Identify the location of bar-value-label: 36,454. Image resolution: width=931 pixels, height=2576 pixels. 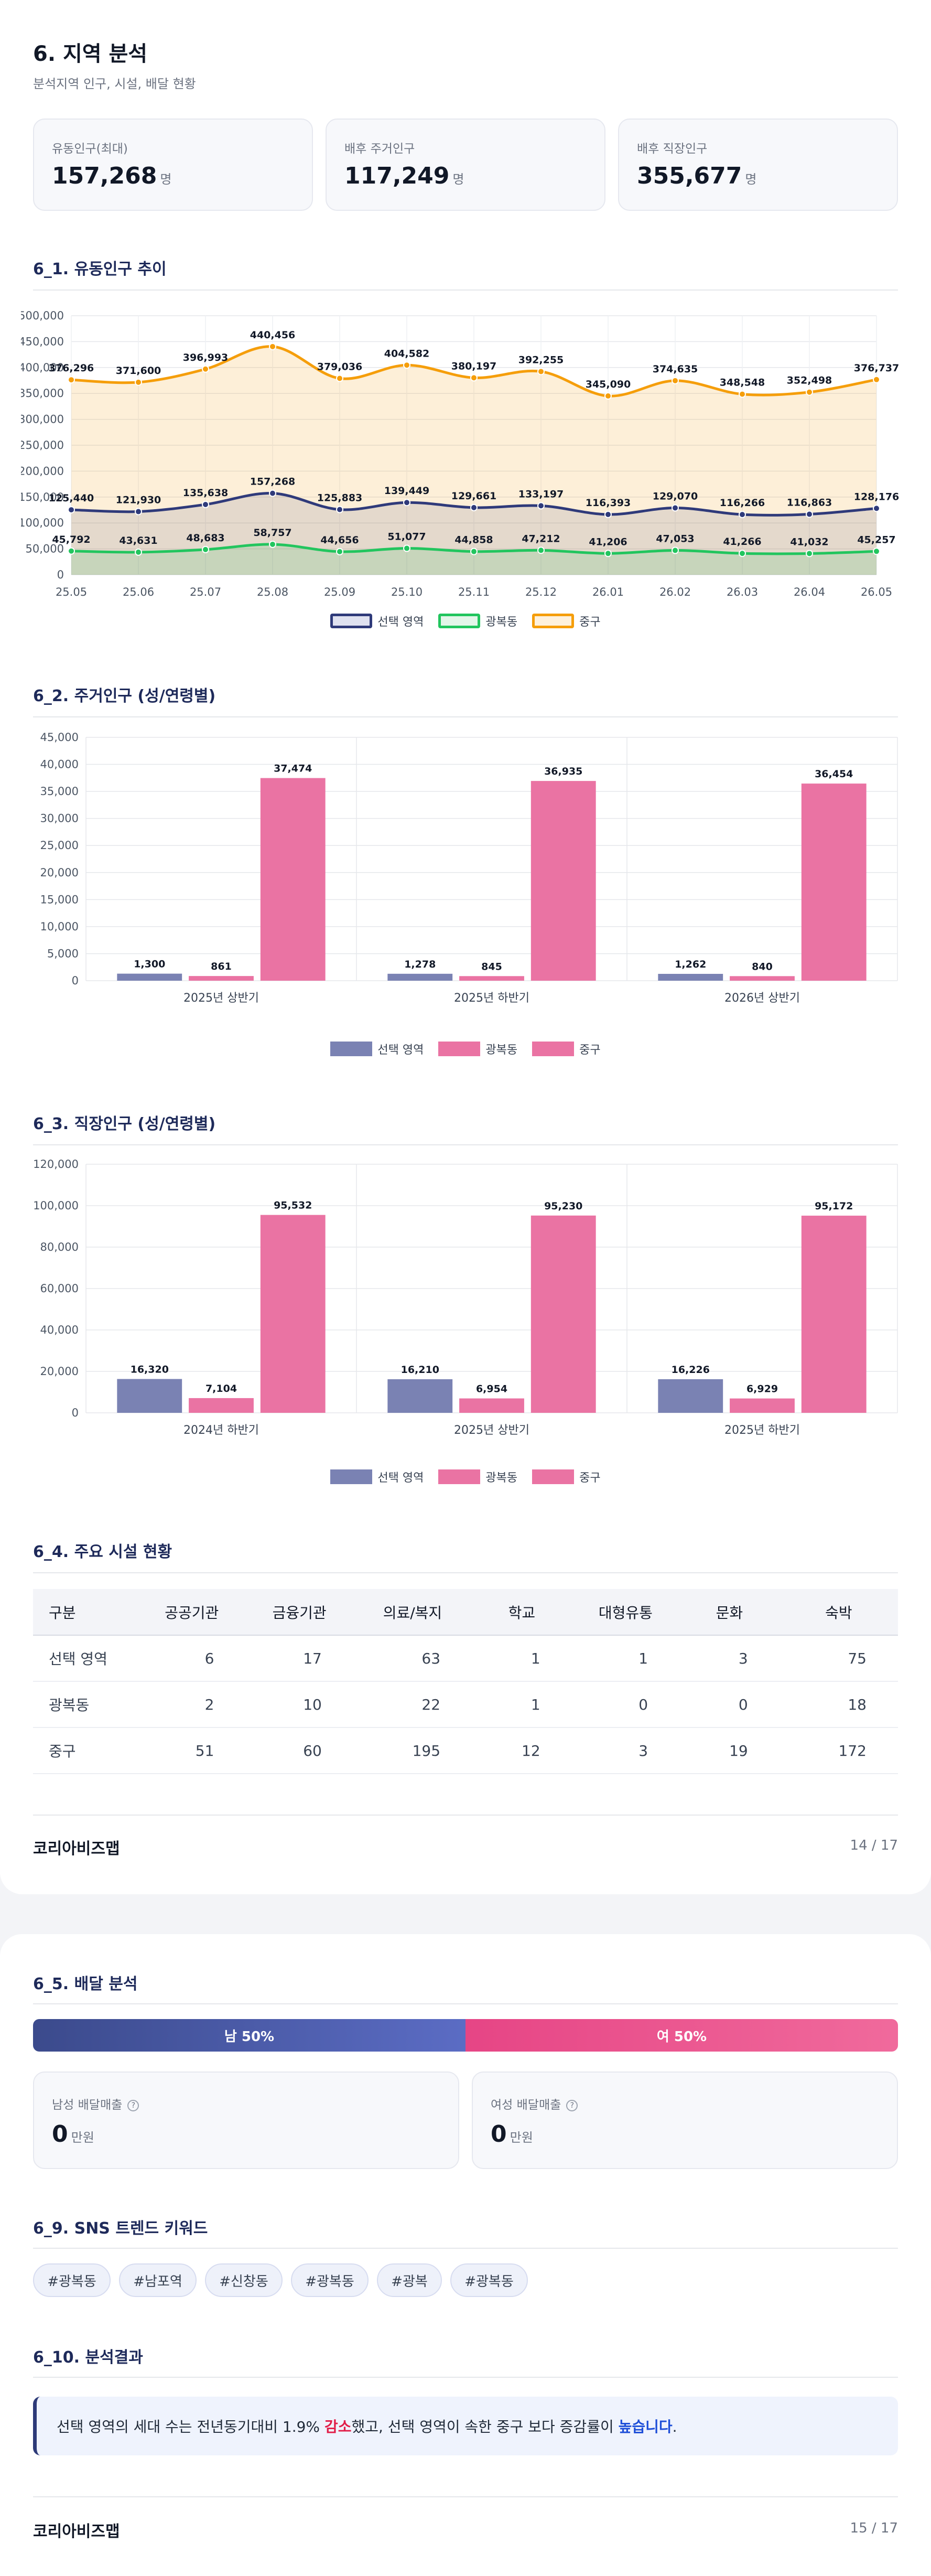
(834, 774).